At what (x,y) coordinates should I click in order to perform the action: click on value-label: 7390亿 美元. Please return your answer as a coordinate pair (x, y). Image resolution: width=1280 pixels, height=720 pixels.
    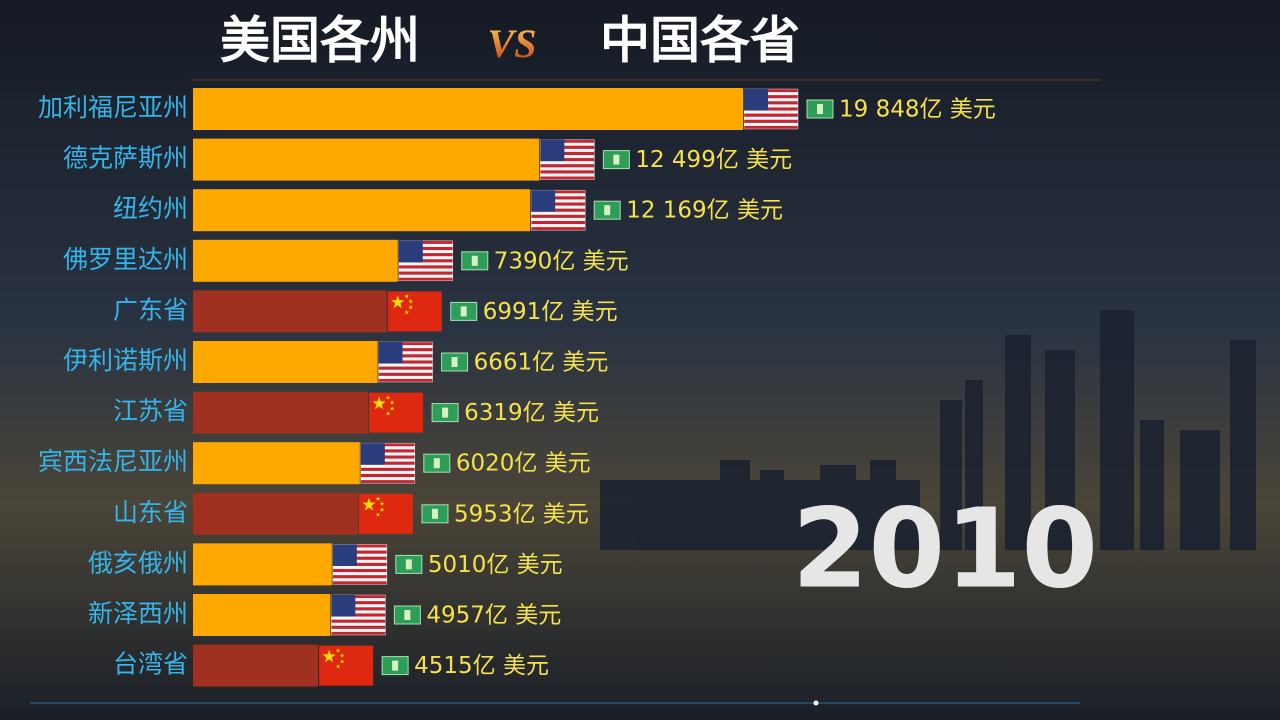
    Looking at the image, I should click on (561, 261).